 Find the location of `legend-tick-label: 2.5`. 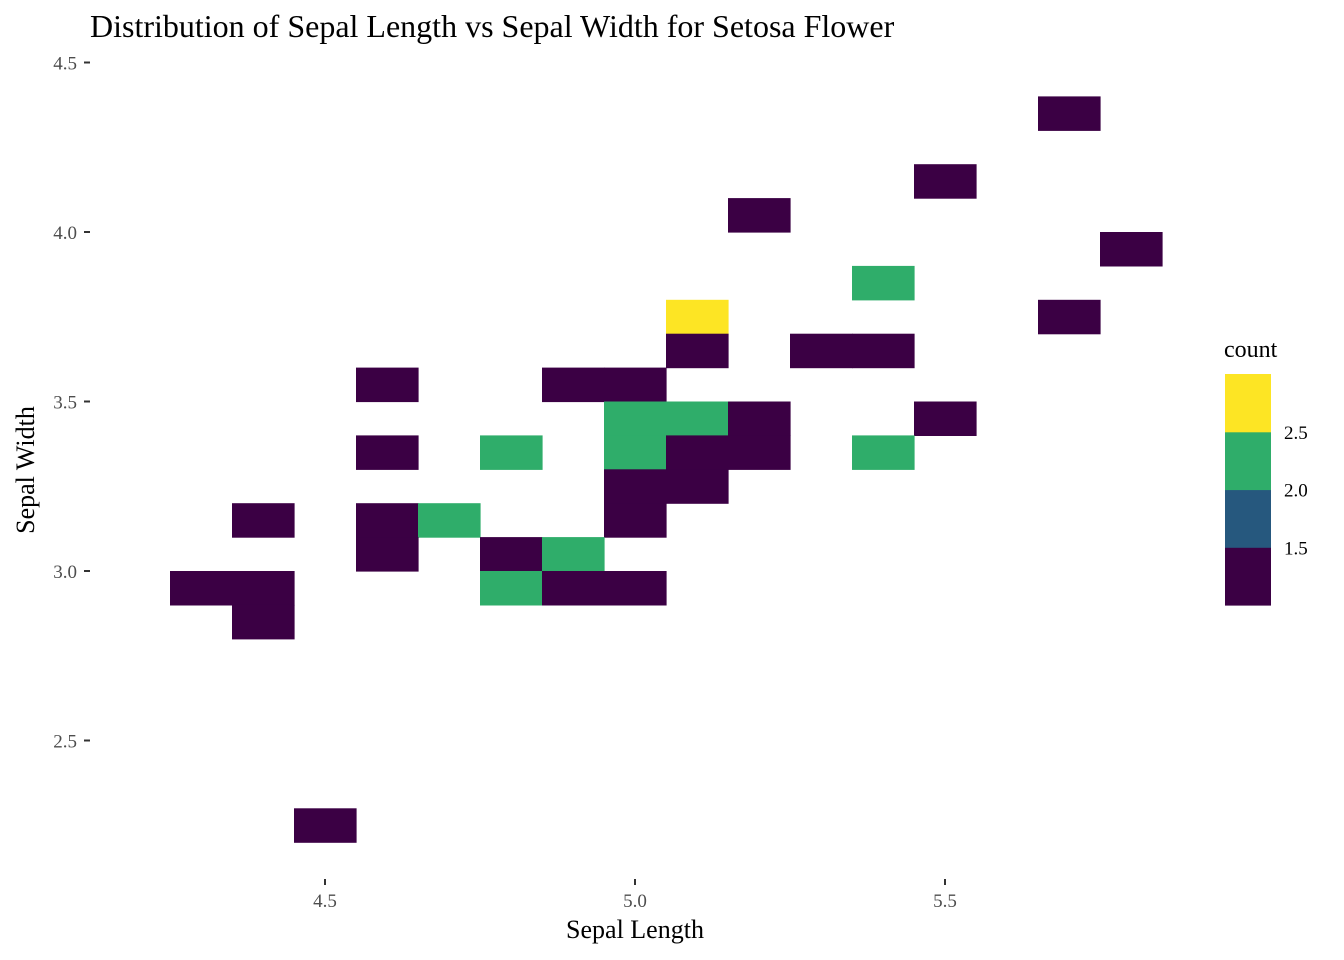

legend-tick-label: 2.5 is located at coordinates (1296, 433).